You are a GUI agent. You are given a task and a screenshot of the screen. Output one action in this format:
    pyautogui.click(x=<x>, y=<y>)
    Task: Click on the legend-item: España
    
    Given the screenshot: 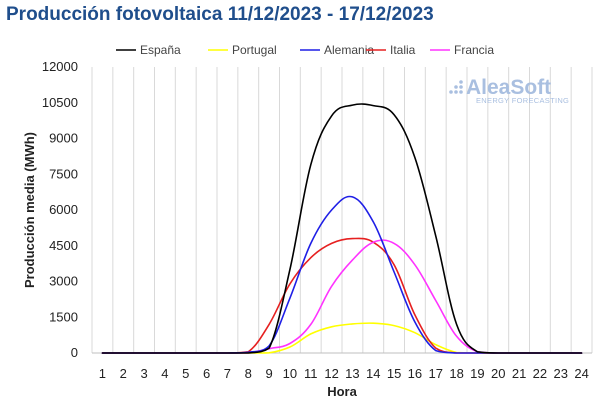 What is the action you would take?
    pyautogui.click(x=148, y=50)
    